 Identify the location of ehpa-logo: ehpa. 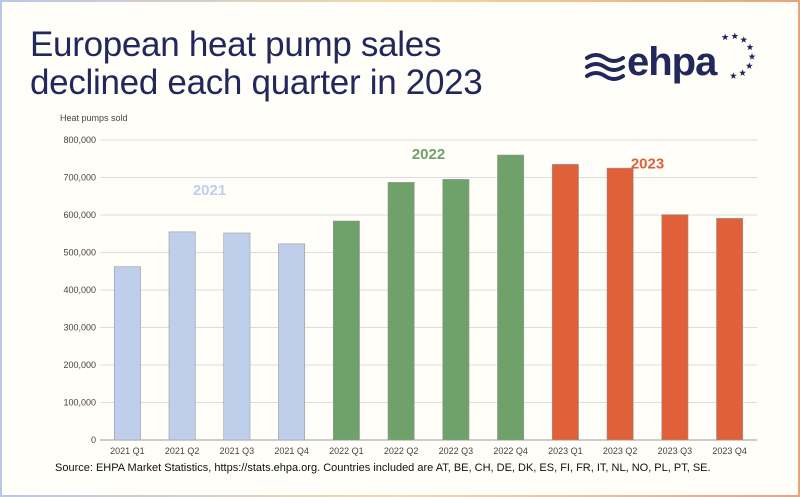
(672, 62).